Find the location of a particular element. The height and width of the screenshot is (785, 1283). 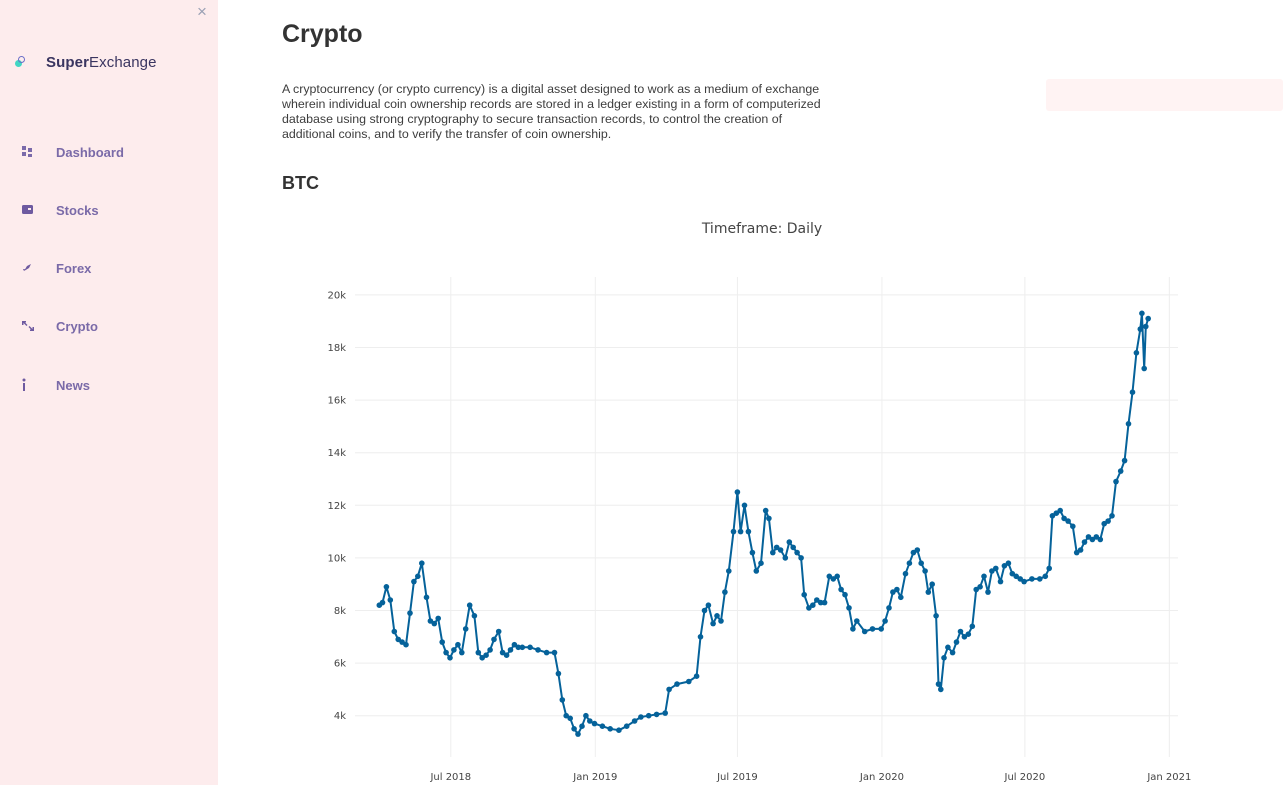

data-point: 2018-04-20: 7200 is located at coordinates (394, 631).